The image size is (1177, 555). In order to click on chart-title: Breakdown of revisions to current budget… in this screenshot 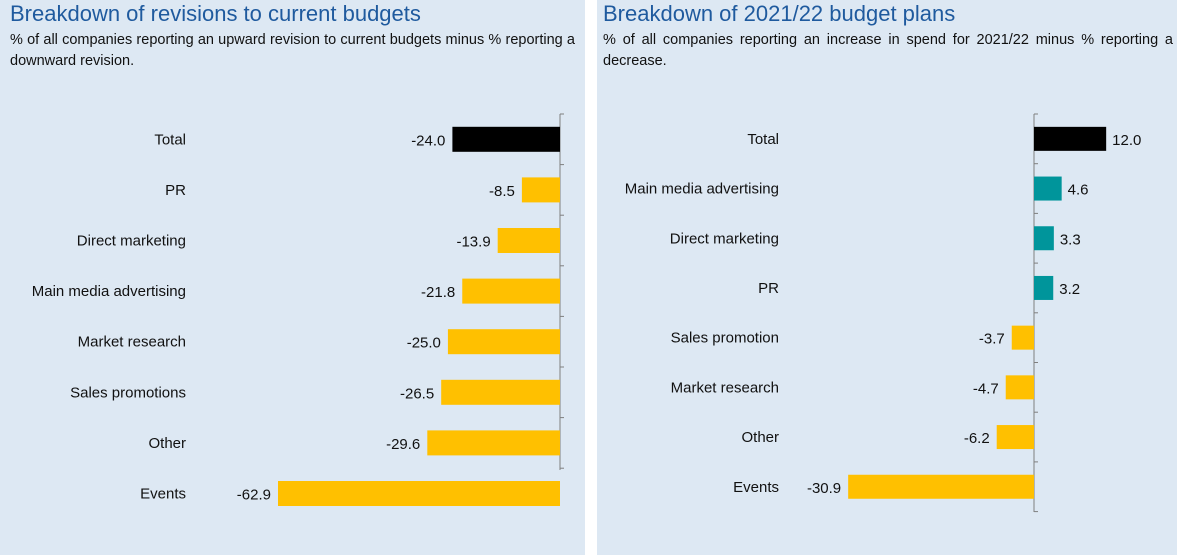, I will do `click(215, 13)`.